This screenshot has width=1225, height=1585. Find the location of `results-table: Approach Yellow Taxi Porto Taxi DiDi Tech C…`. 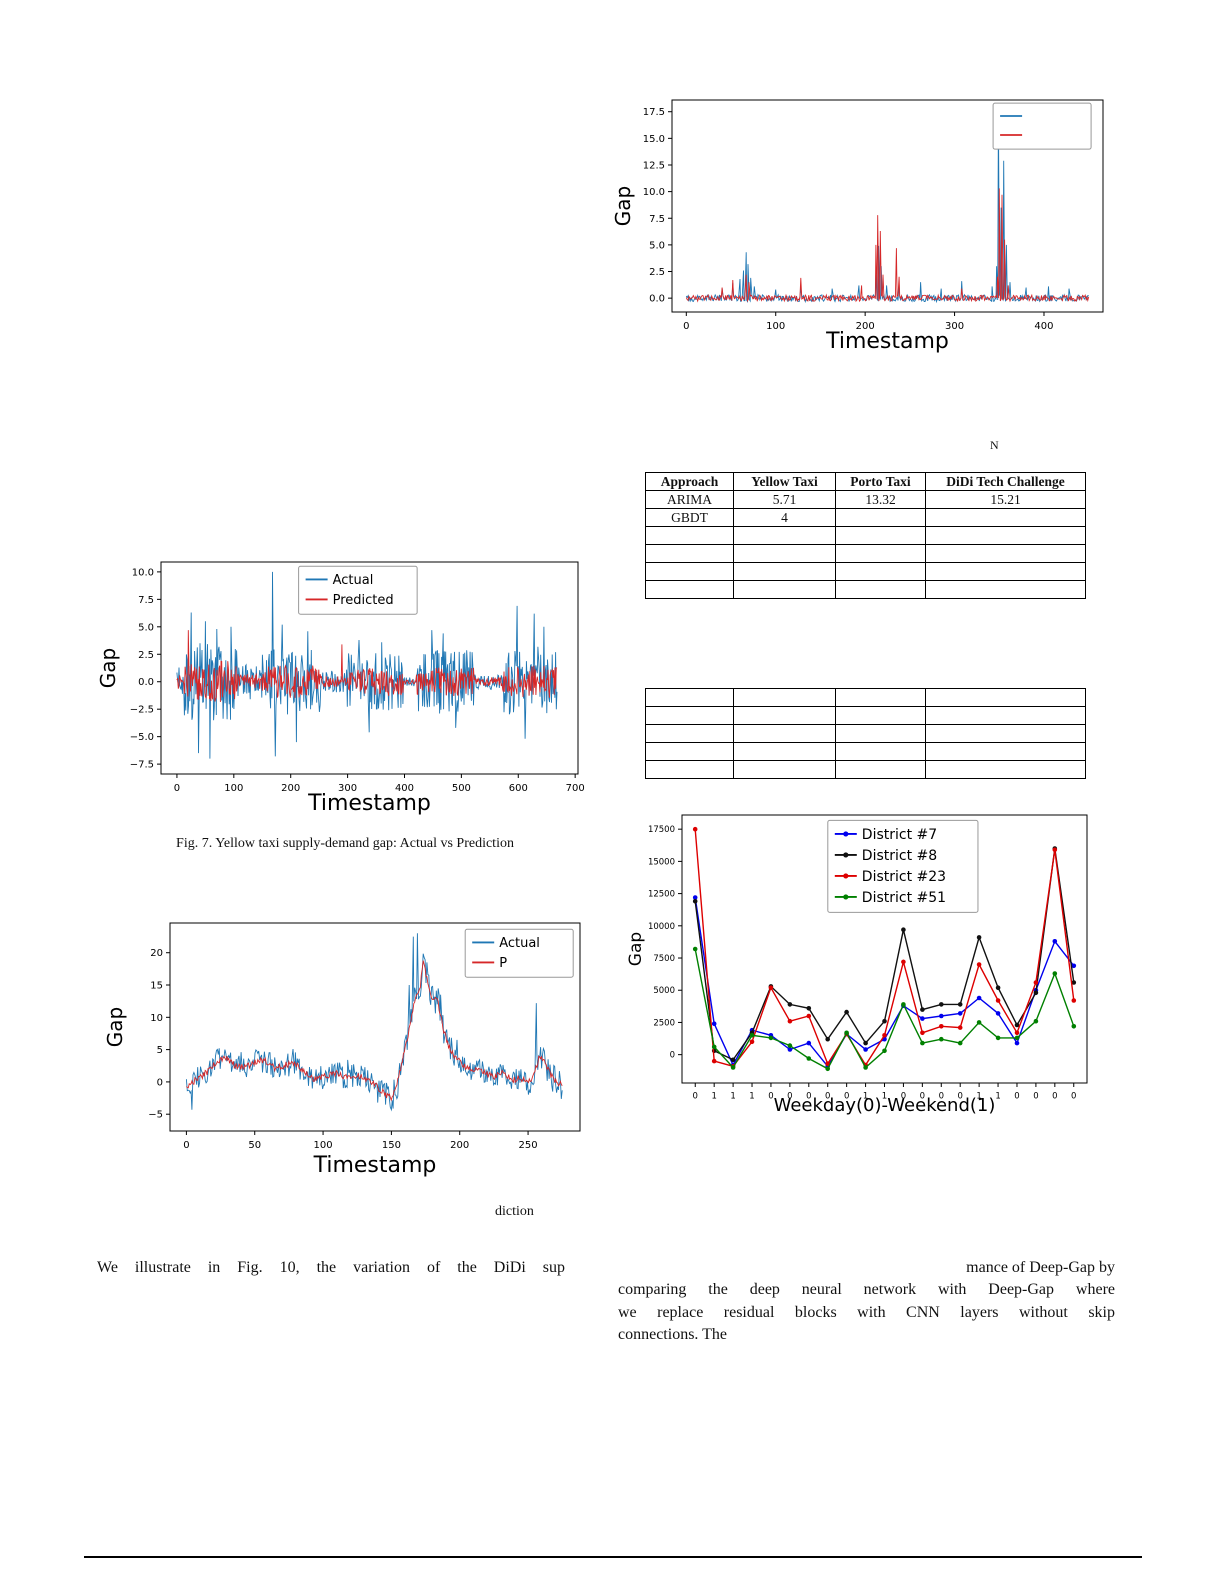

results-table: Approach Yellow Taxi Porto Taxi DiDi Tech C… is located at coordinates (865, 535).